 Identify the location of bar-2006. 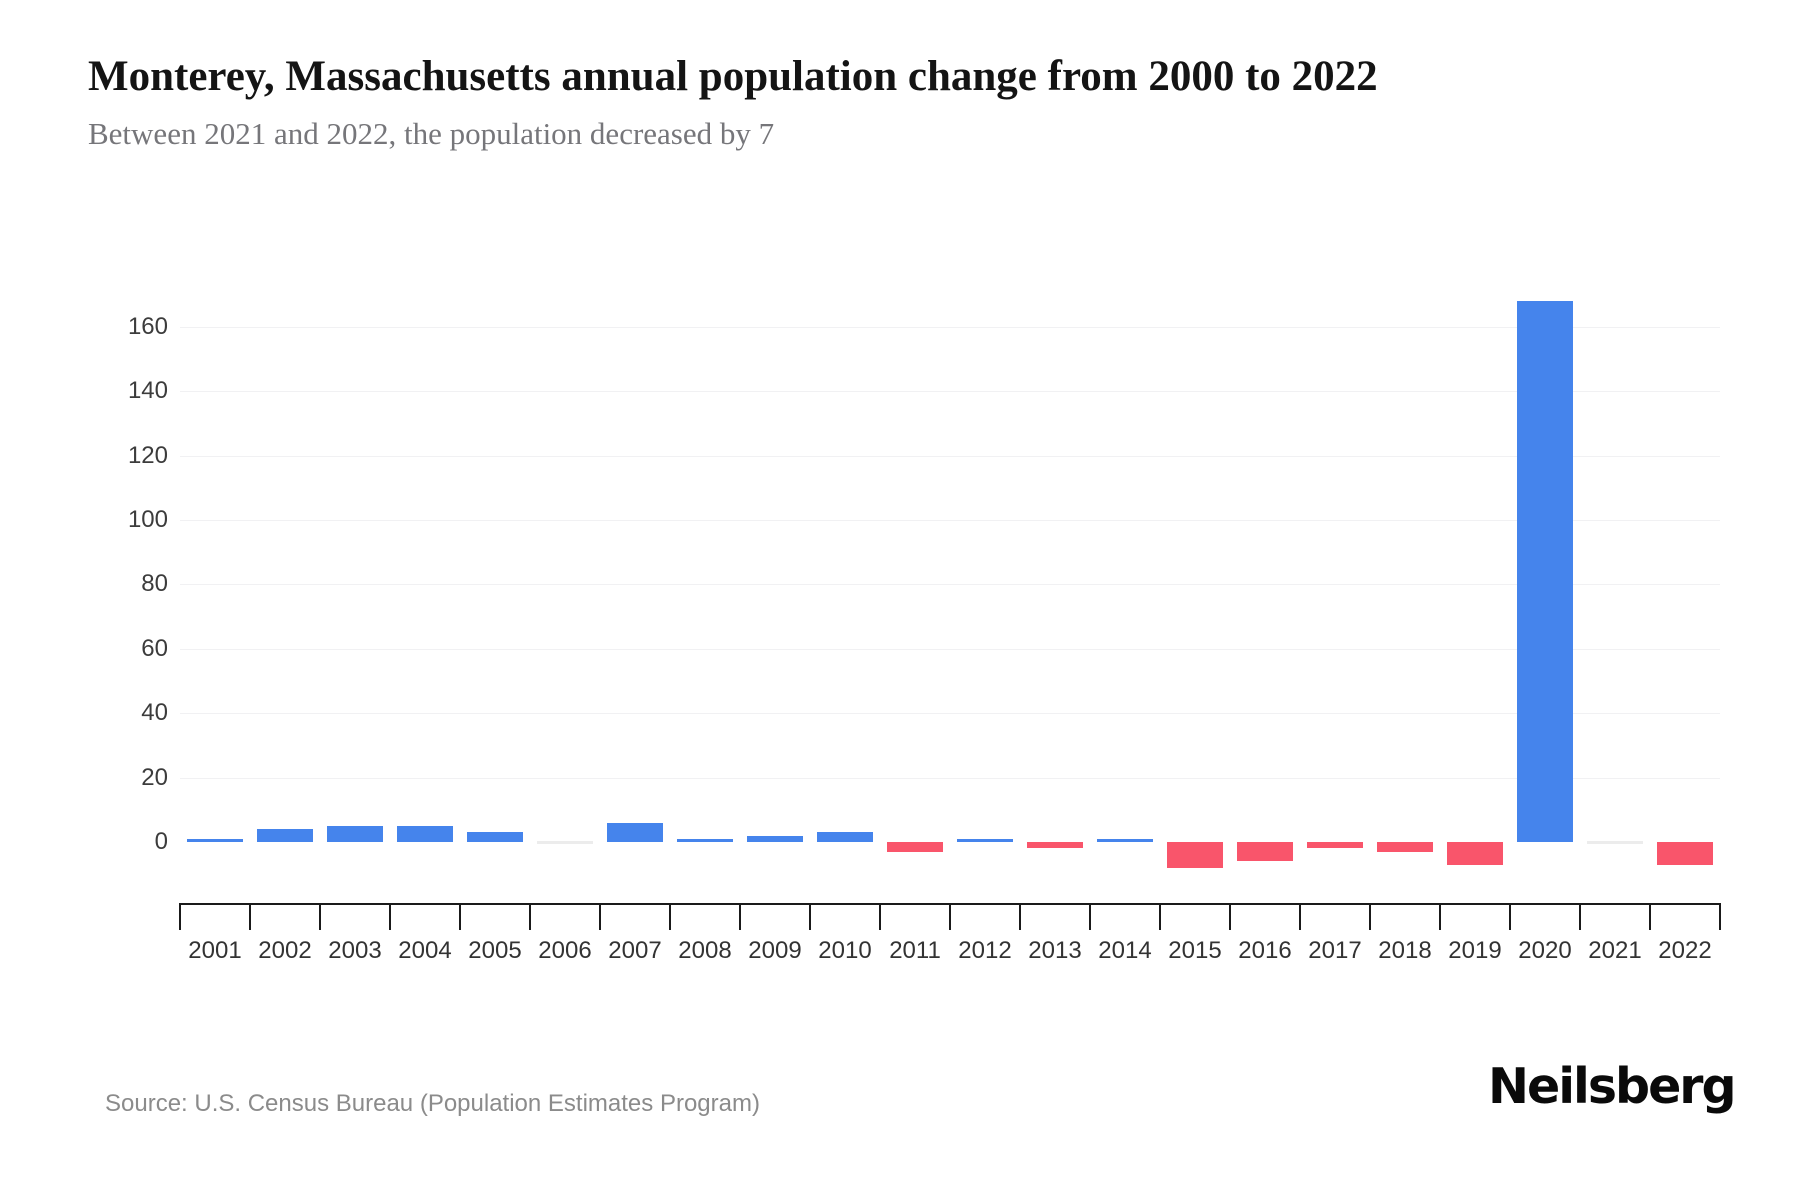
(565, 842).